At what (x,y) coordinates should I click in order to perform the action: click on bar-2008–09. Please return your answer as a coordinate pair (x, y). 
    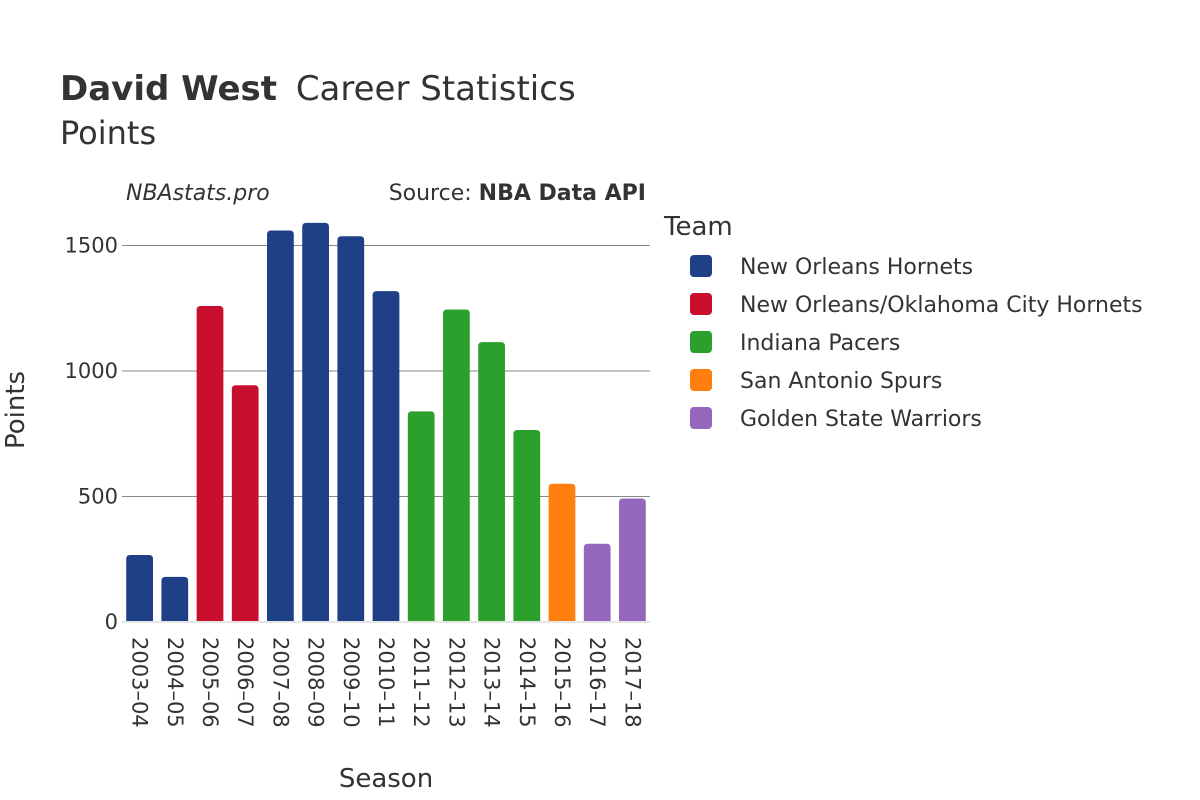
    Looking at the image, I should click on (315, 422).